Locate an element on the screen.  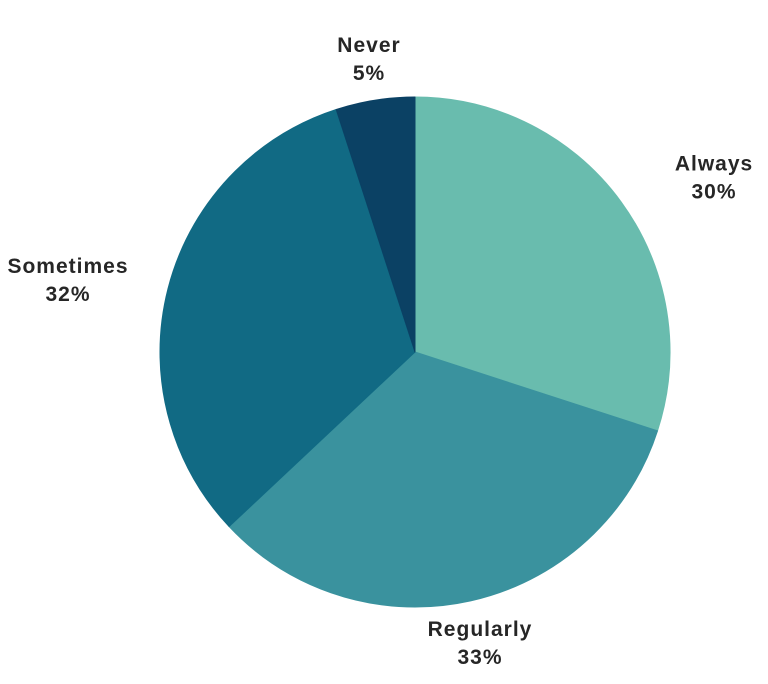
svg-text: 33% is located at coordinates (479, 657).